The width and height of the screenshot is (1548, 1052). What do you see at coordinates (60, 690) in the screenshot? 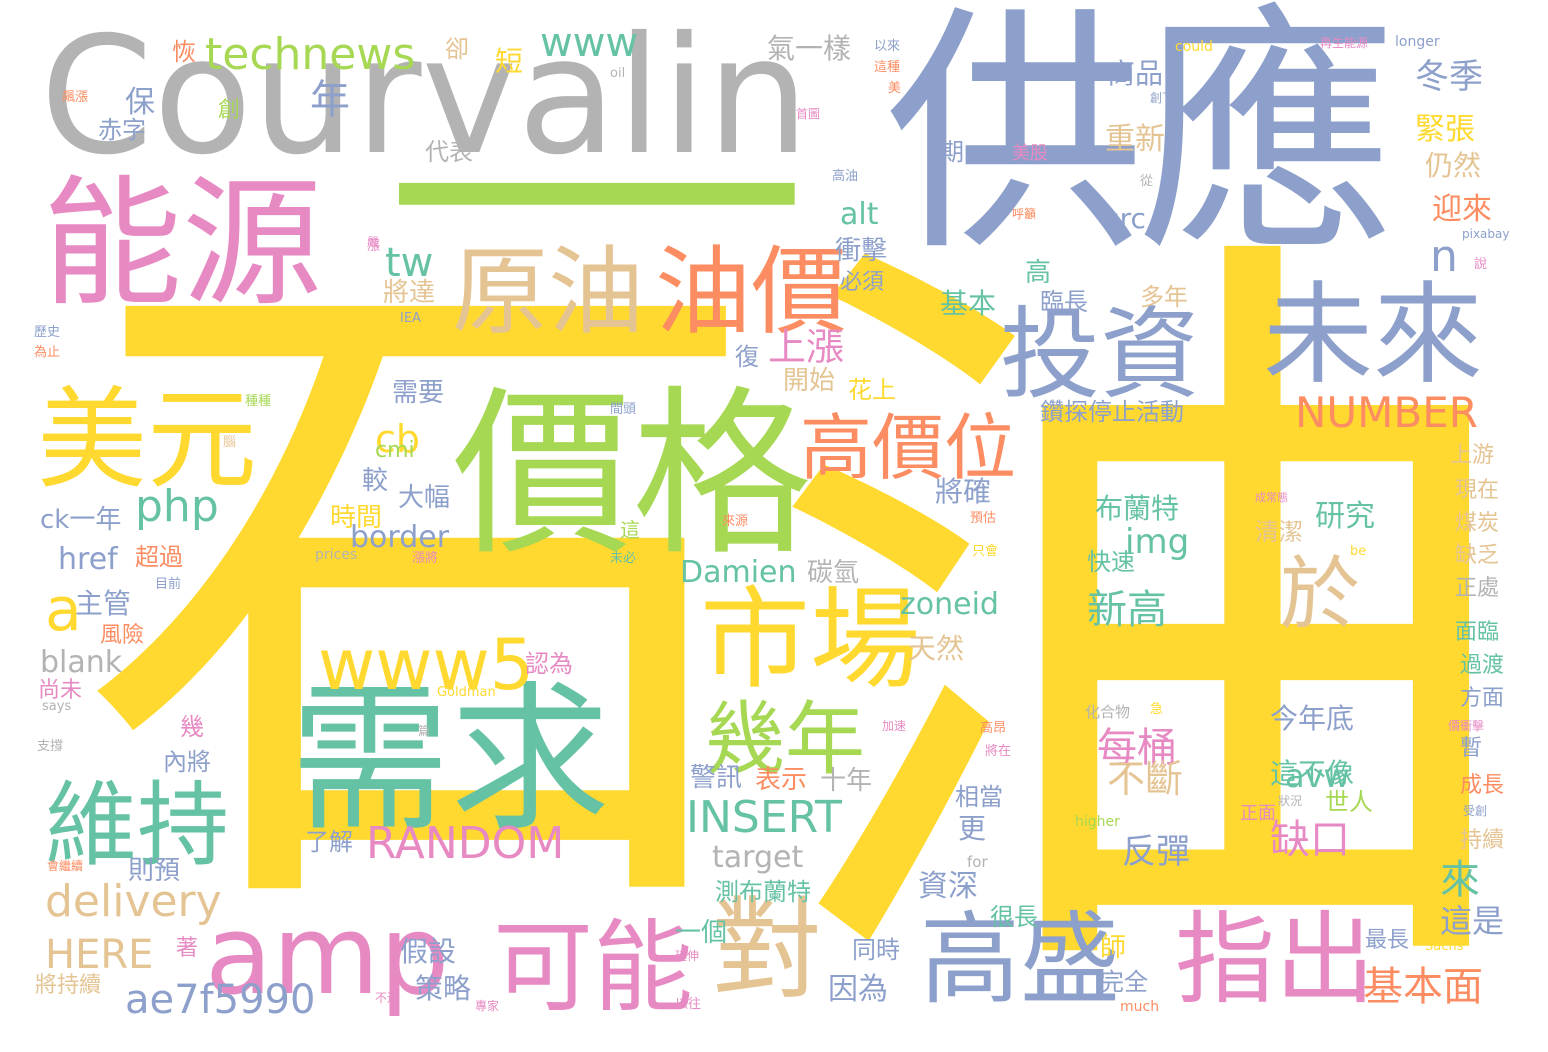
I see `word-not-yet: 尚未` at bounding box center [60, 690].